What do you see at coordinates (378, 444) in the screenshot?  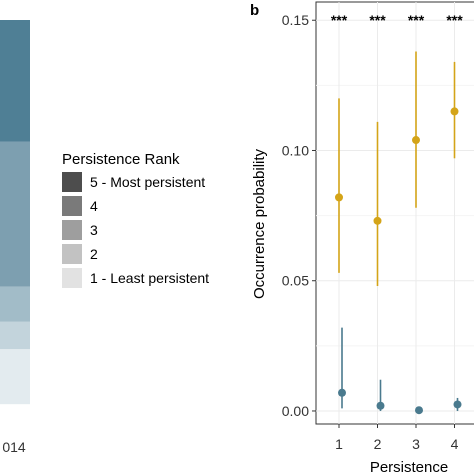 I see `x-tick-label: 2` at bounding box center [378, 444].